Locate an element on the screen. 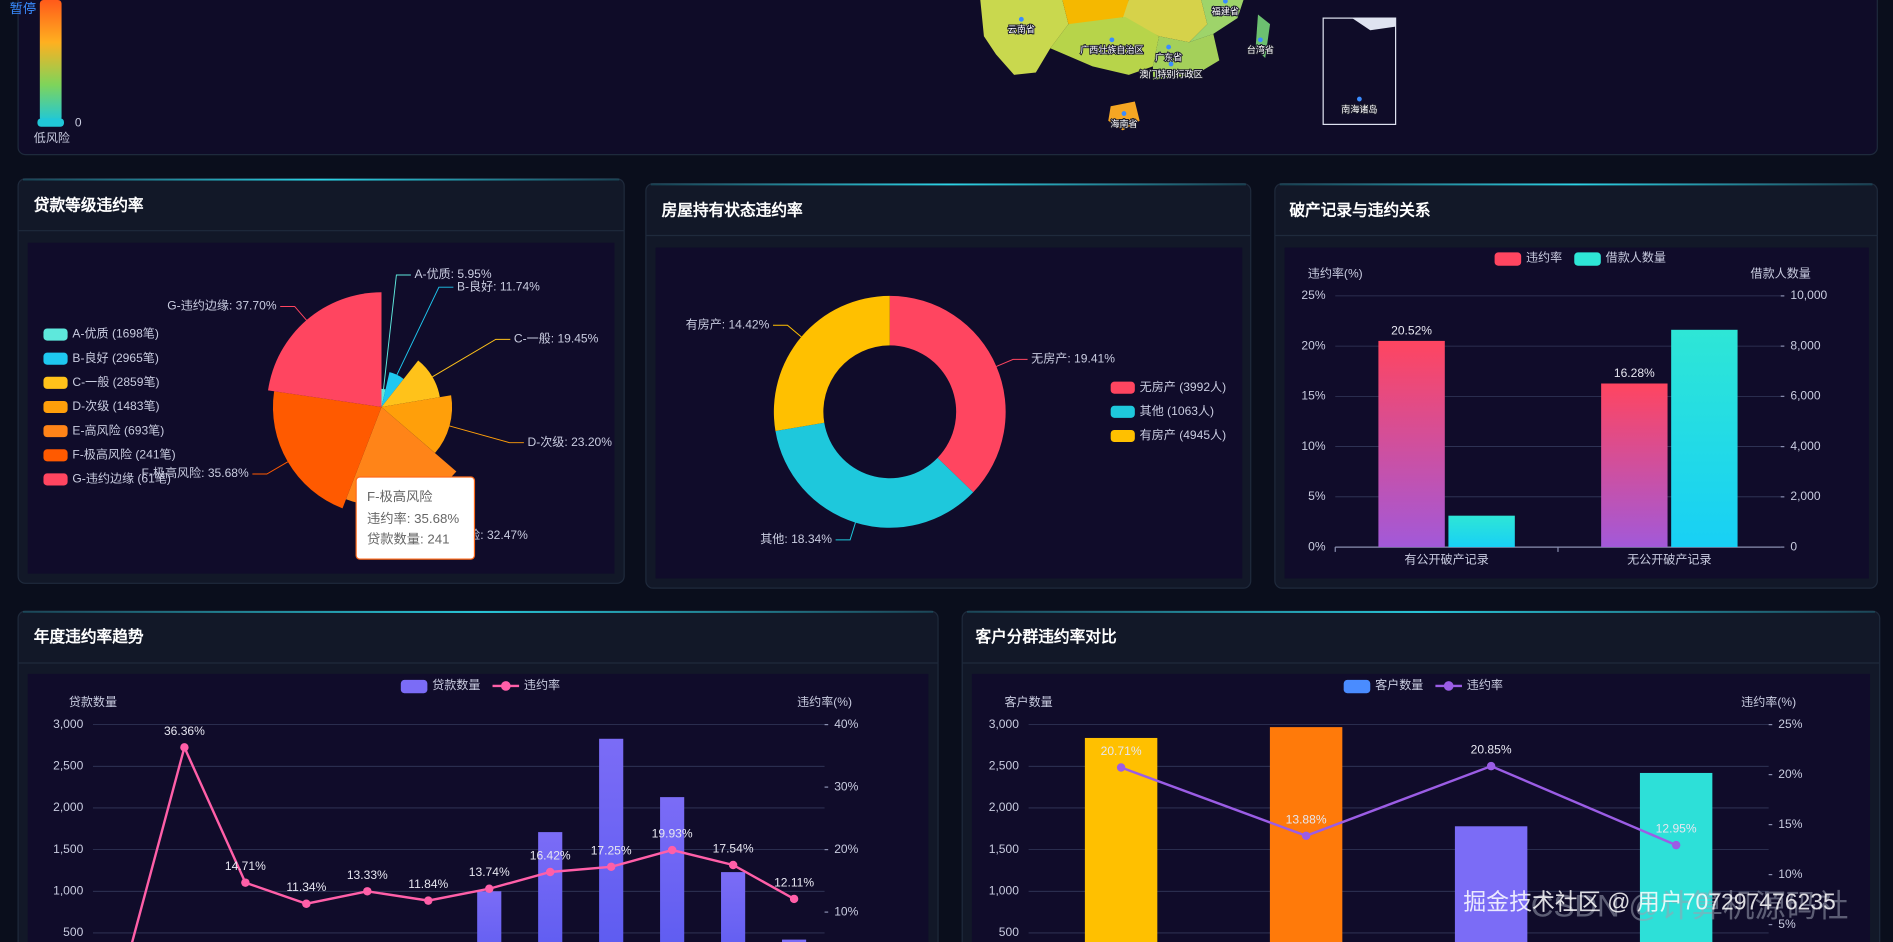  y-tick-label: 1,500 is located at coordinates (1004, 849).